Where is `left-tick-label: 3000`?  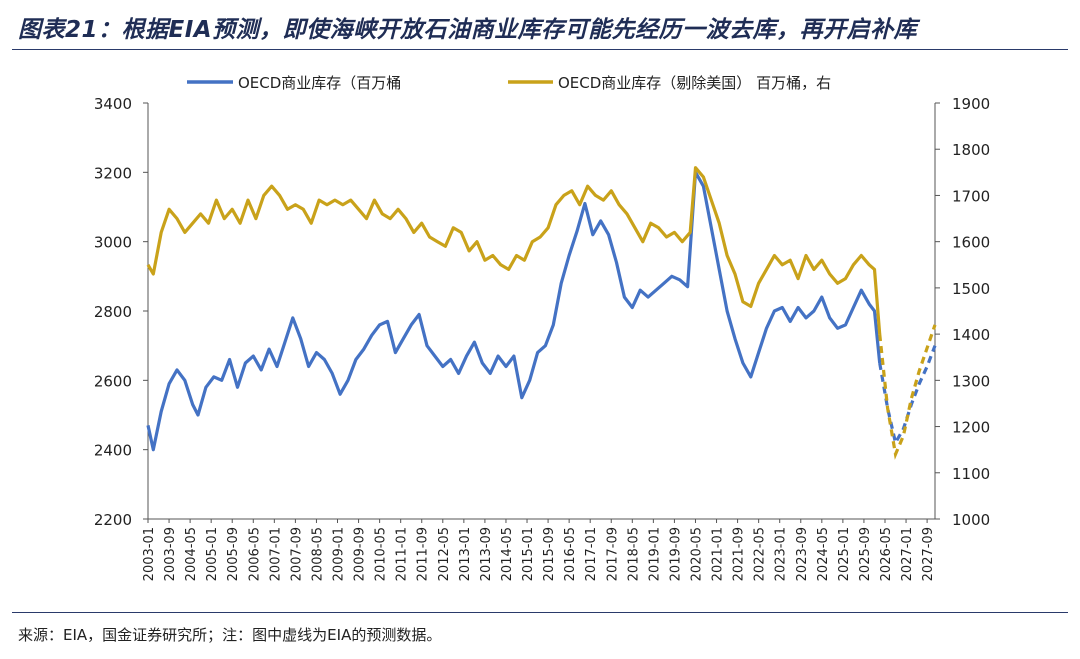 left-tick-label: 3000 is located at coordinates (113, 243).